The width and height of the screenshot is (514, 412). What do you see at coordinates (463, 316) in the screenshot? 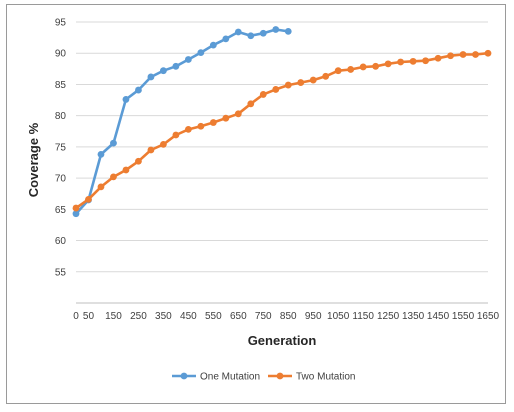
I see `x-tick-label: 1550` at bounding box center [463, 316].